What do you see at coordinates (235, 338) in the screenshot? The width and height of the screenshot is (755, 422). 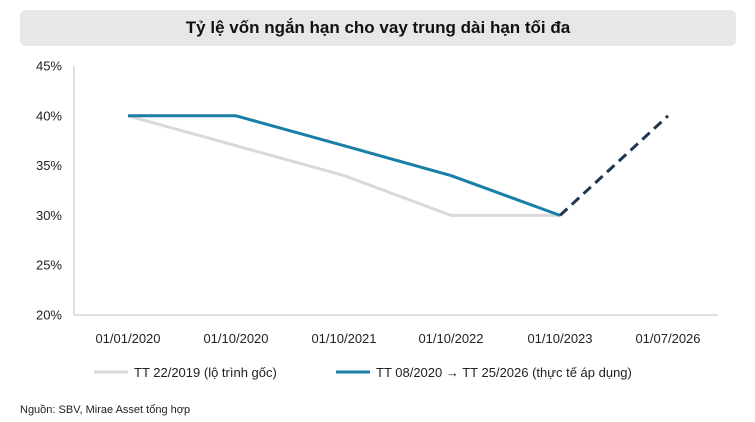 I see `x-tick-label: 01/10/2020` at bounding box center [235, 338].